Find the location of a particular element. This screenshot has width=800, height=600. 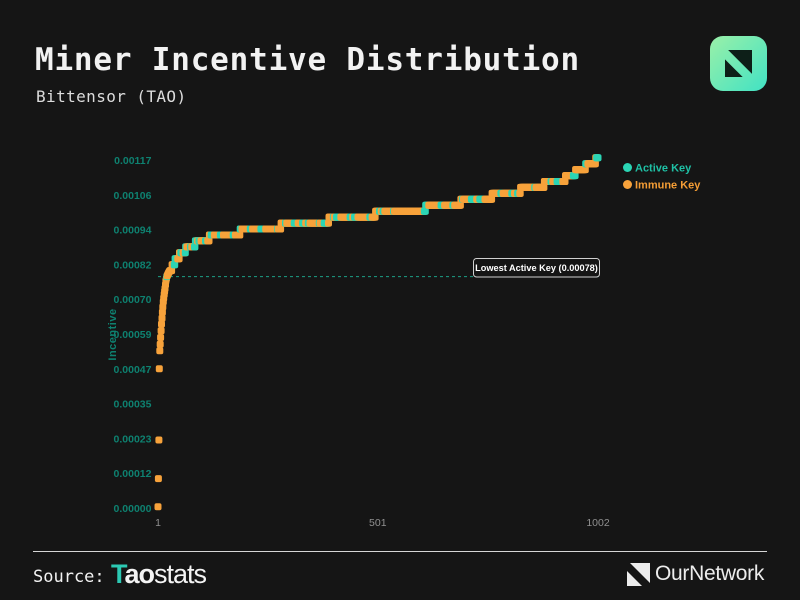

ournetwork-footer-logo: OurNetwork is located at coordinates (695, 574).